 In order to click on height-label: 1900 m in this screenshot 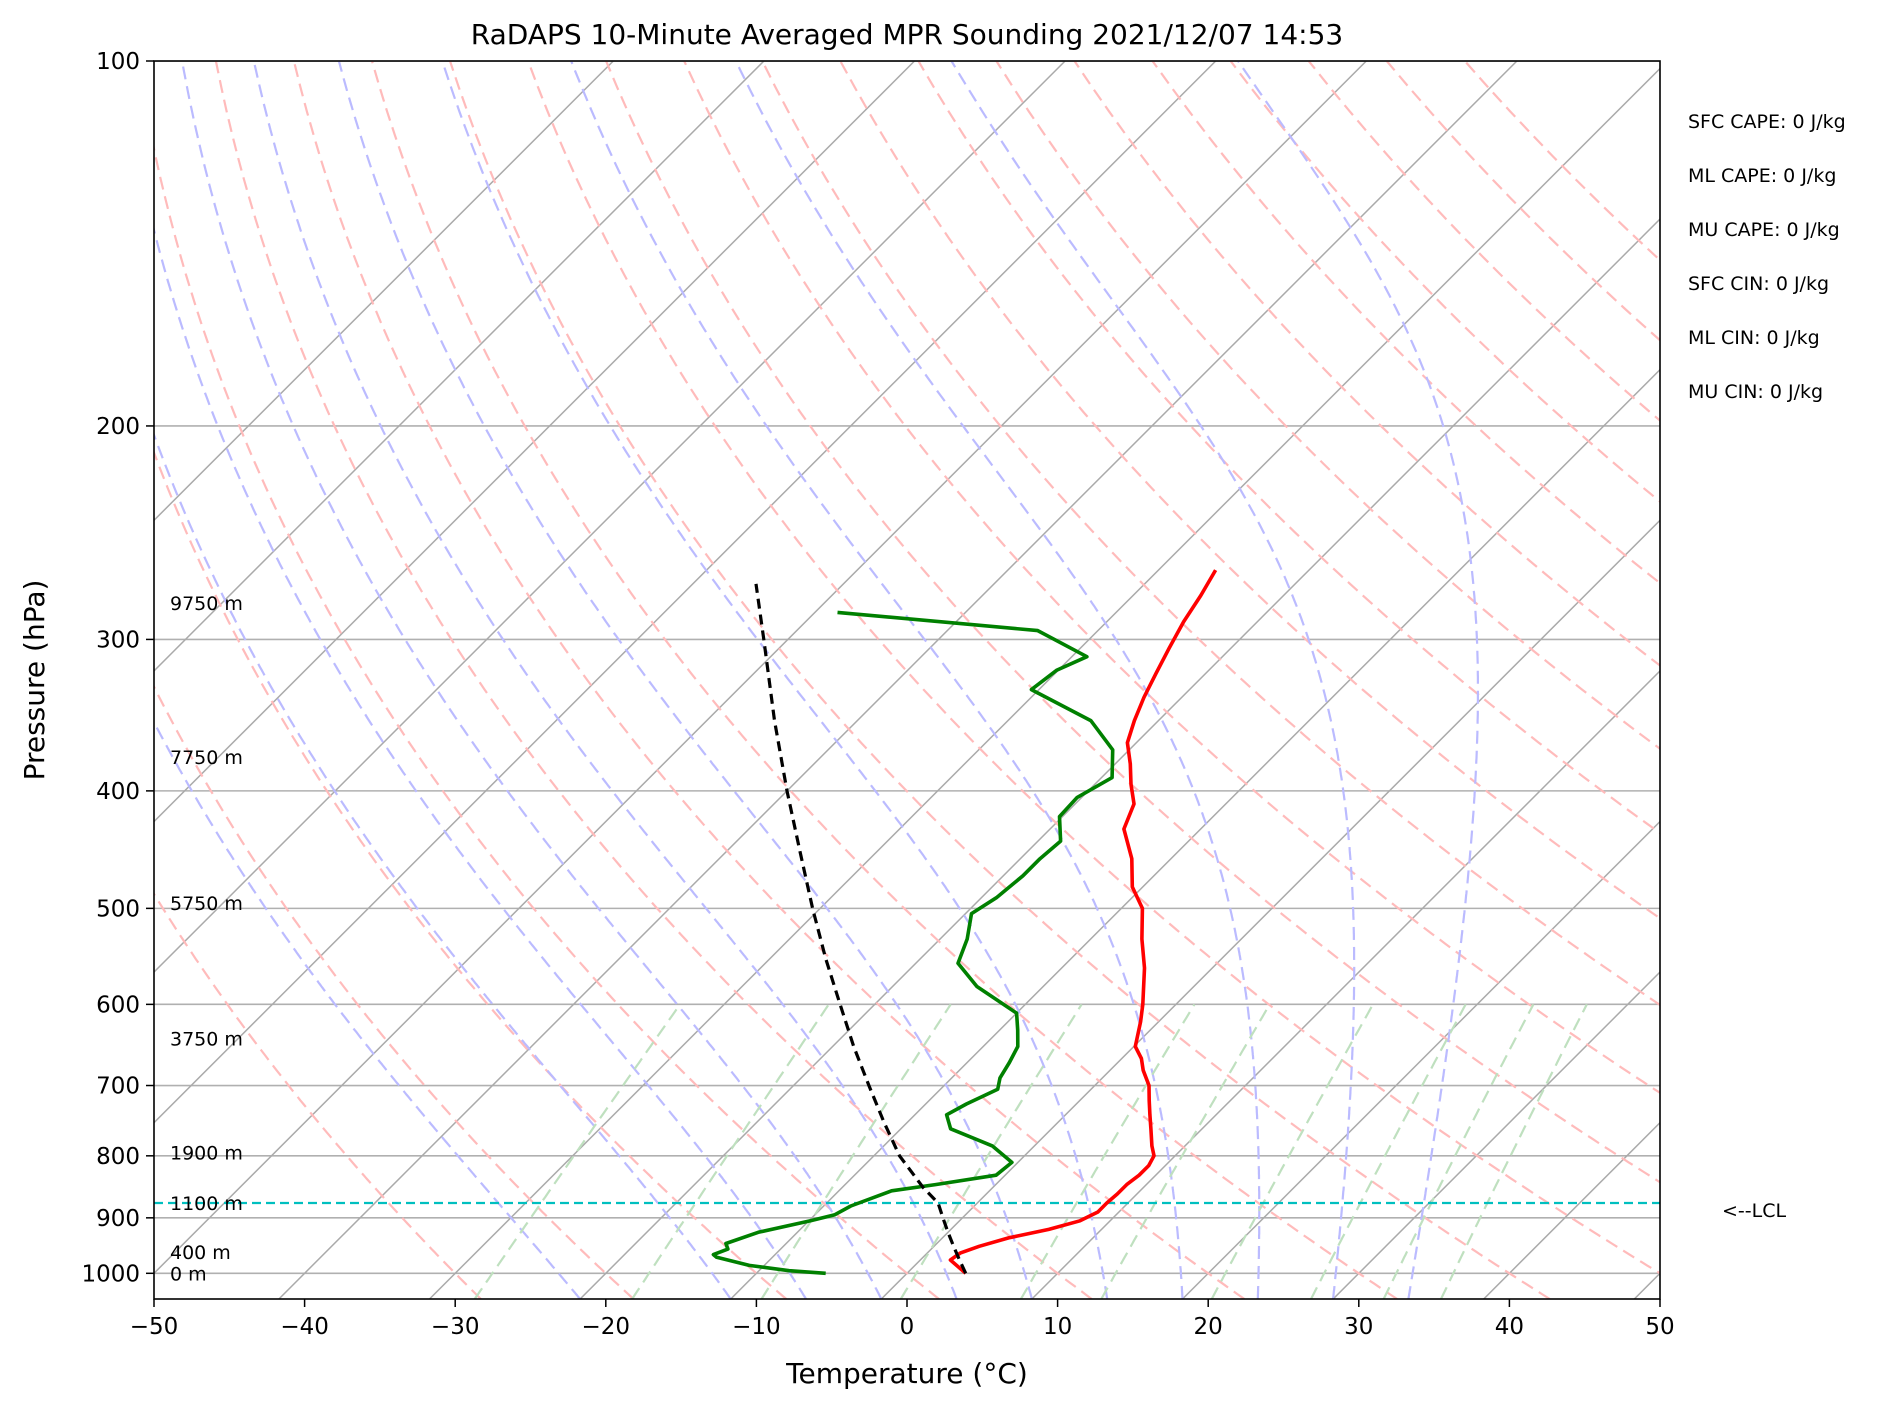, I will do `click(206, 1154)`.